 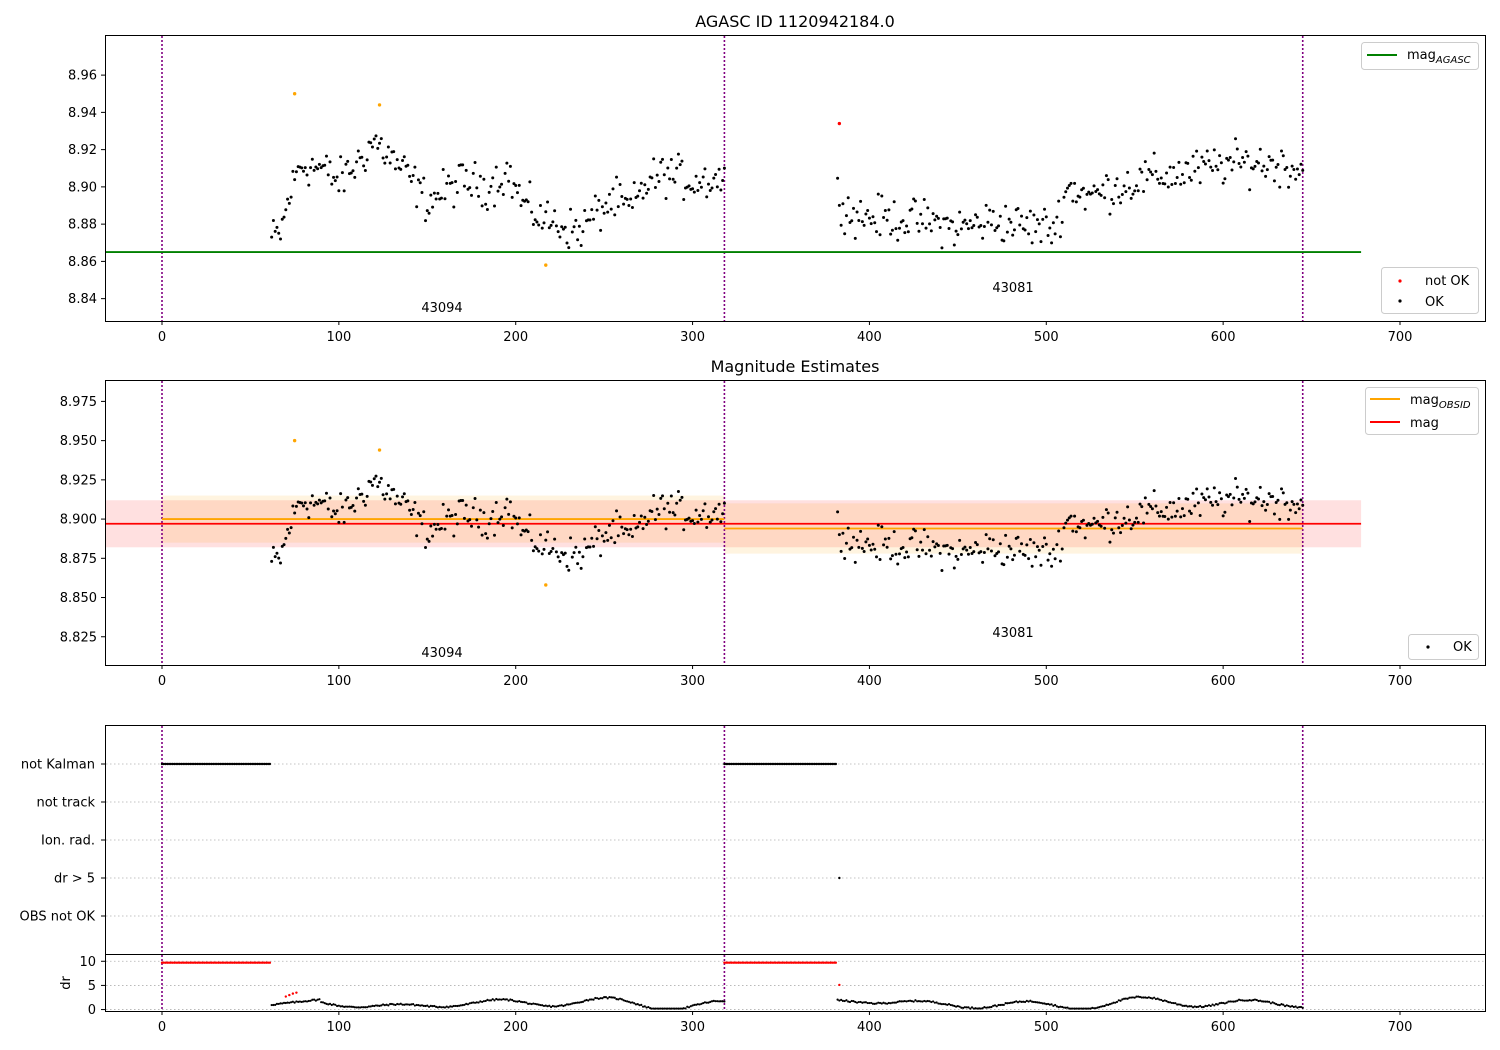 I want to click on legend-label-mag-agasc: magAGASC, so click(x=1439, y=57).